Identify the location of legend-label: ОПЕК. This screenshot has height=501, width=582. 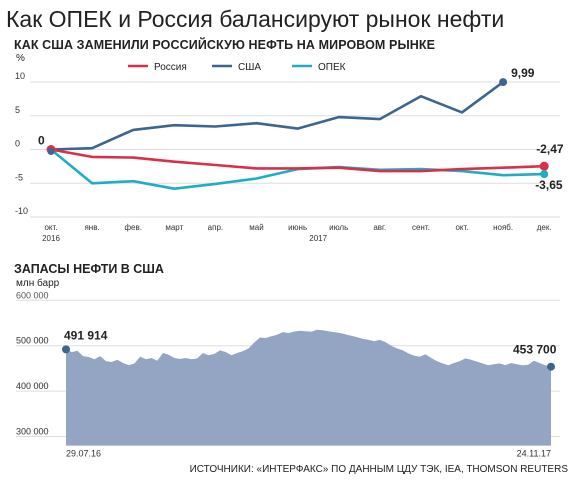
(332, 67).